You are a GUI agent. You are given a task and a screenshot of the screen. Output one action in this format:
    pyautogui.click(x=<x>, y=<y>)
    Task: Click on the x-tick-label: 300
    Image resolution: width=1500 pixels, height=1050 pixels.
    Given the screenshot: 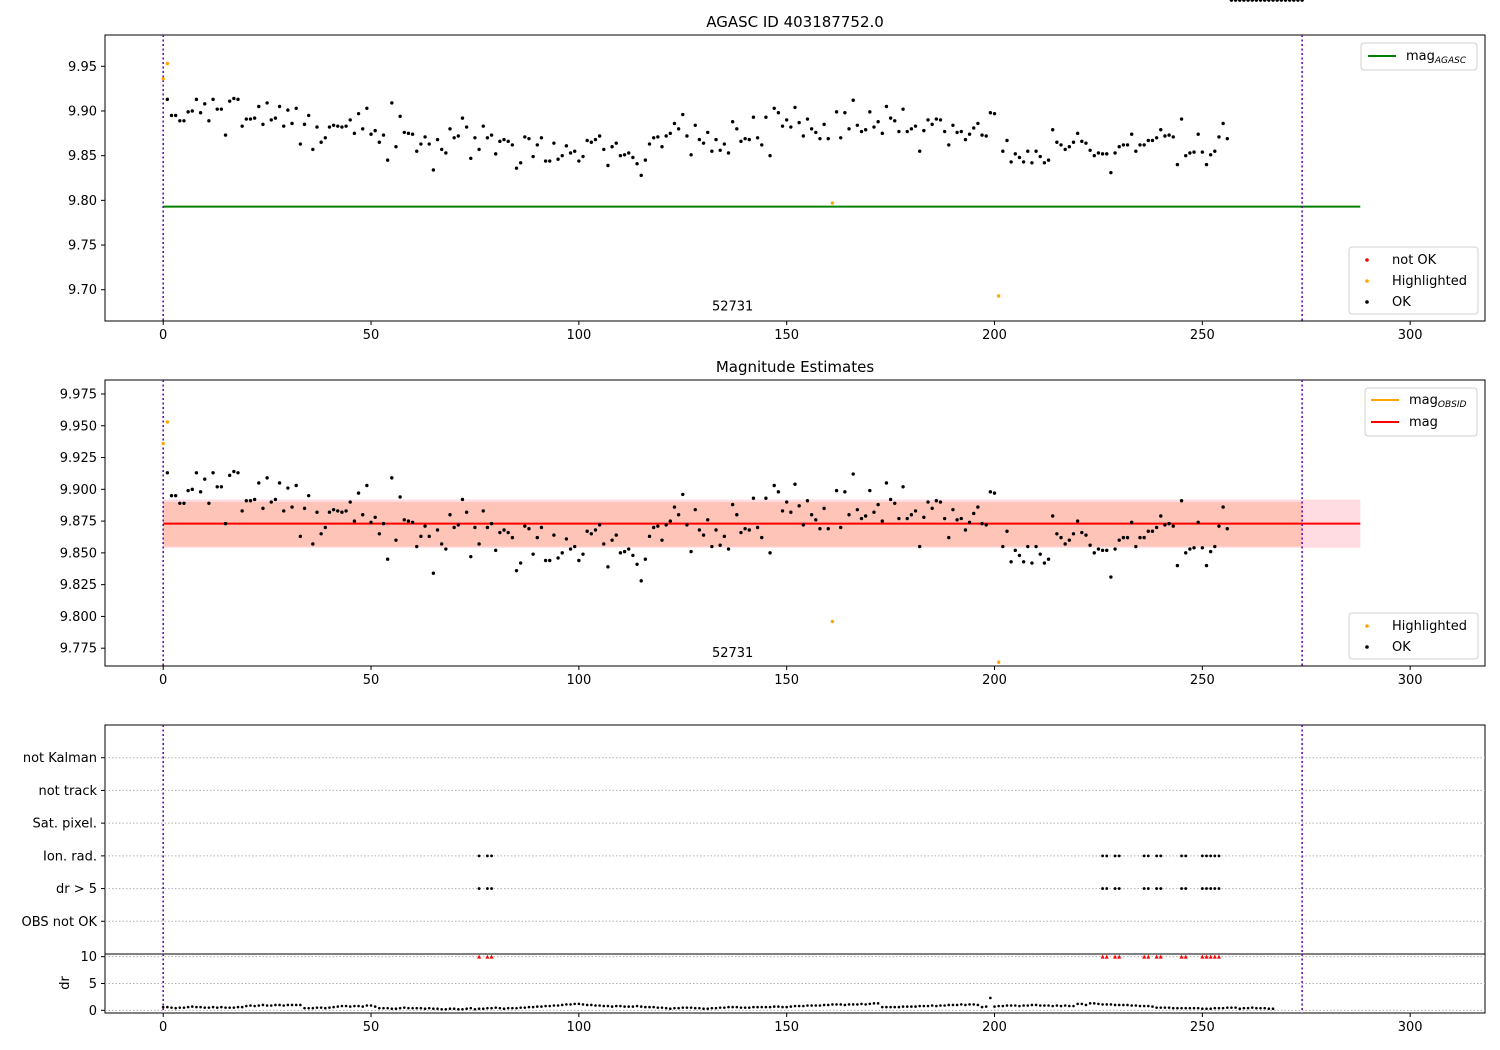 What is the action you would take?
    pyautogui.click(x=1410, y=335)
    